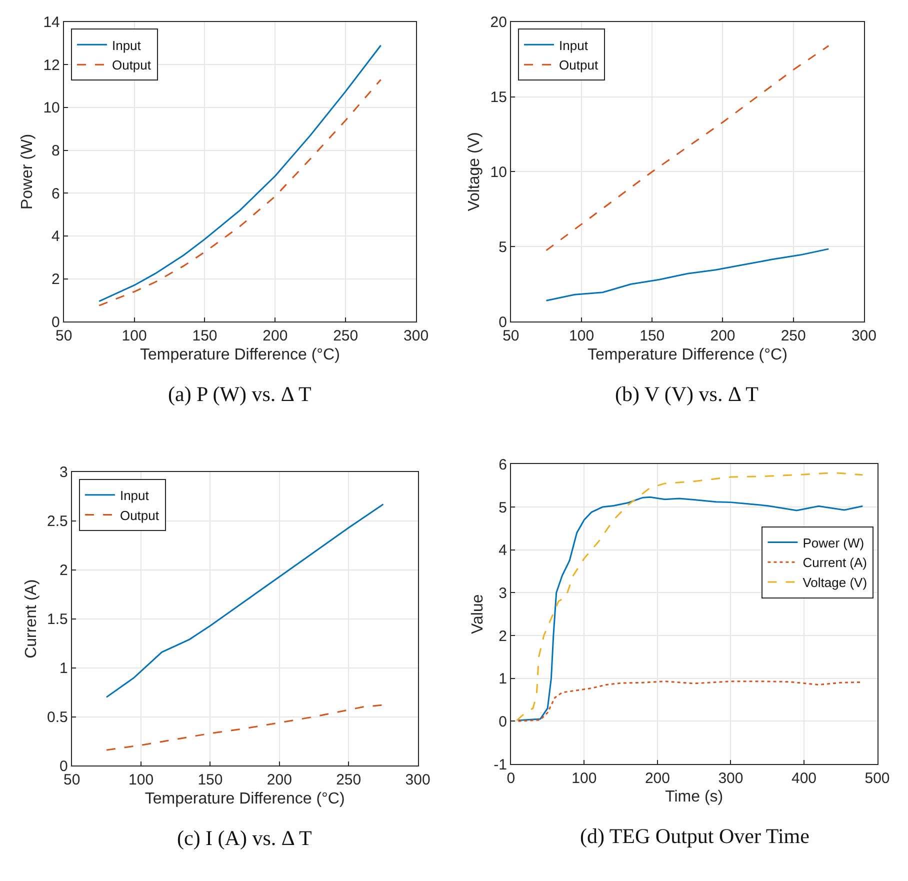 The image size is (908, 881). What do you see at coordinates (57, 717) in the screenshot?
I see `y-tick-label: 0.5` at bounding box center [57, 717].